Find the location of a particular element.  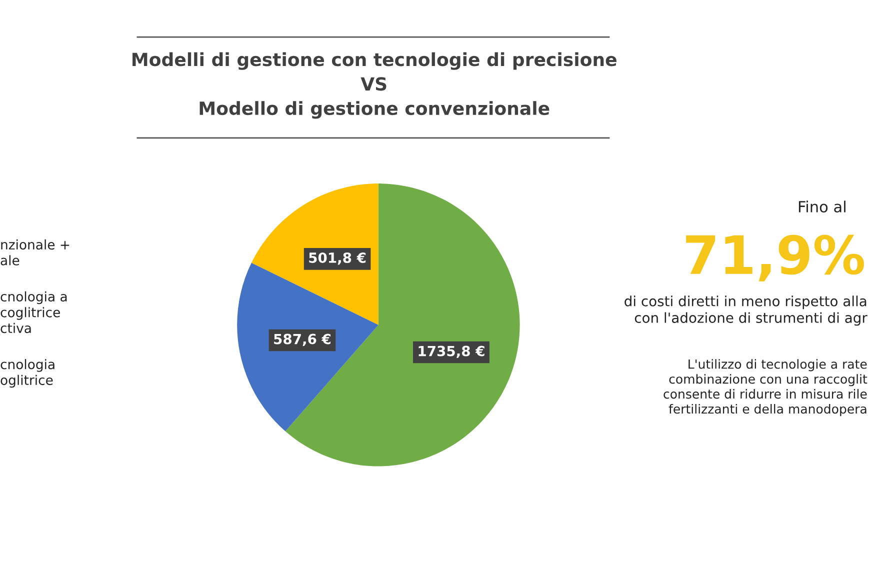

data-label: 587,6 € is located at coordinates (302, 340).